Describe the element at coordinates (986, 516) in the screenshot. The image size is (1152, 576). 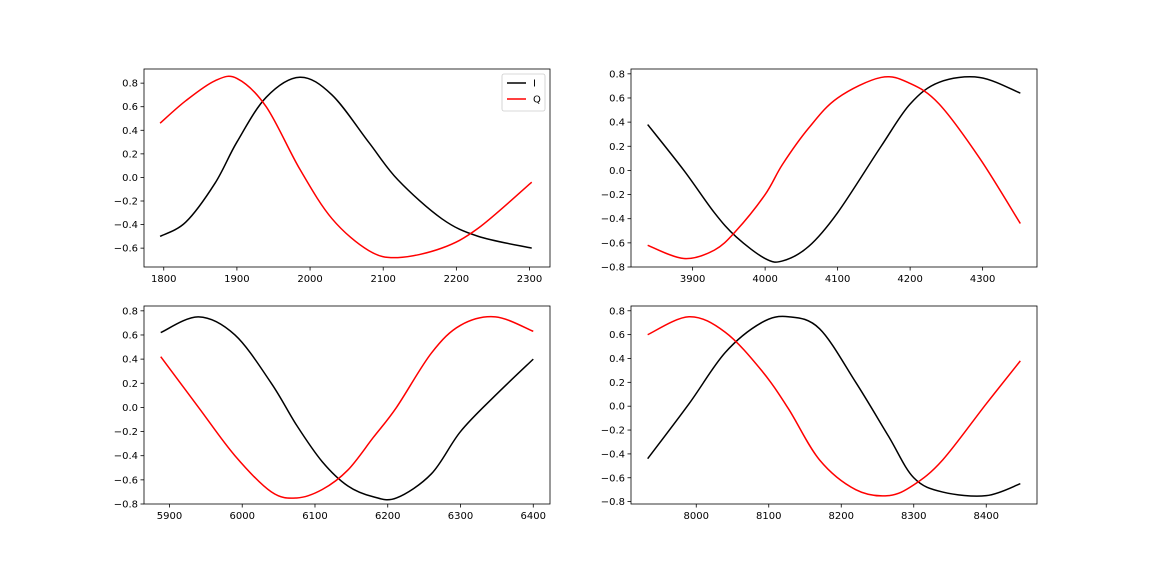
I see `x-tick-label: 8400` at that location.